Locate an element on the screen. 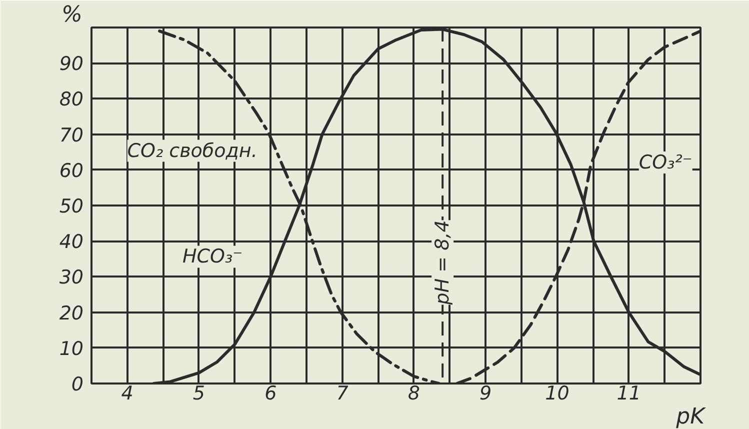 The image size is (749, 429). y-tick-label: 0 is located at coordinates (77, 385).